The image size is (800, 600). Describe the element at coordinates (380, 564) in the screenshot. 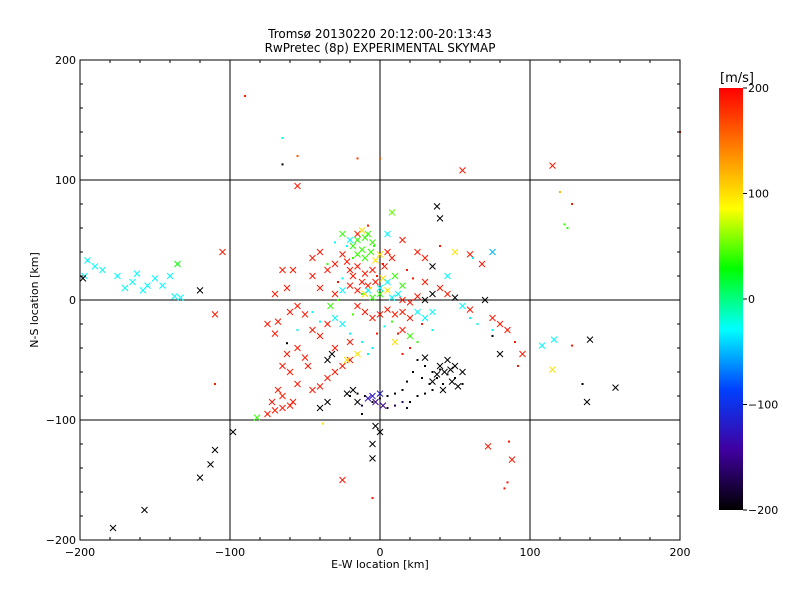

I see `x-axis-label: E-W location [km]` at that location.